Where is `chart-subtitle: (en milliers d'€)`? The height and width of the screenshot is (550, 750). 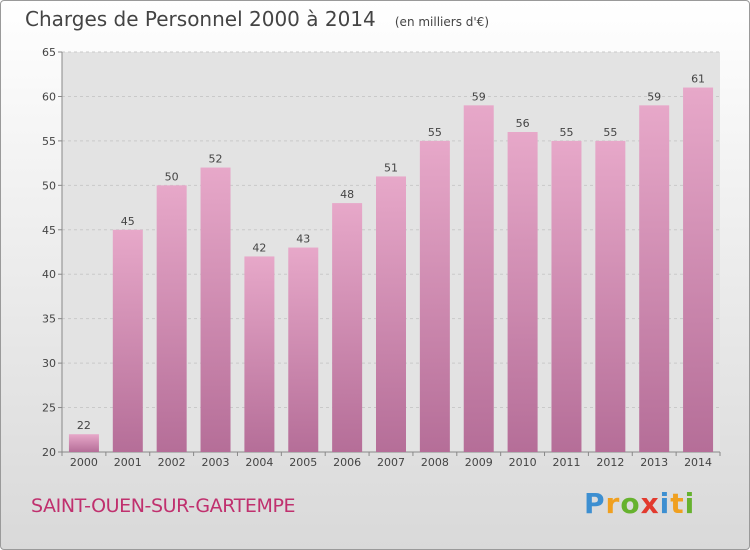 chart-subtitle: (en milliers d'€) is located at coordinates (441, 22).